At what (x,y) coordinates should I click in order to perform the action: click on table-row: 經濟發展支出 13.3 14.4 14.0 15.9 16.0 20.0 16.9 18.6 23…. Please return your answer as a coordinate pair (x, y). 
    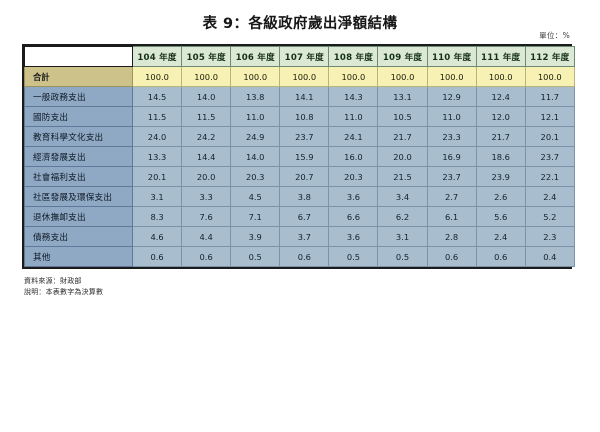
    Looking at the image, I should click on (299, 156).